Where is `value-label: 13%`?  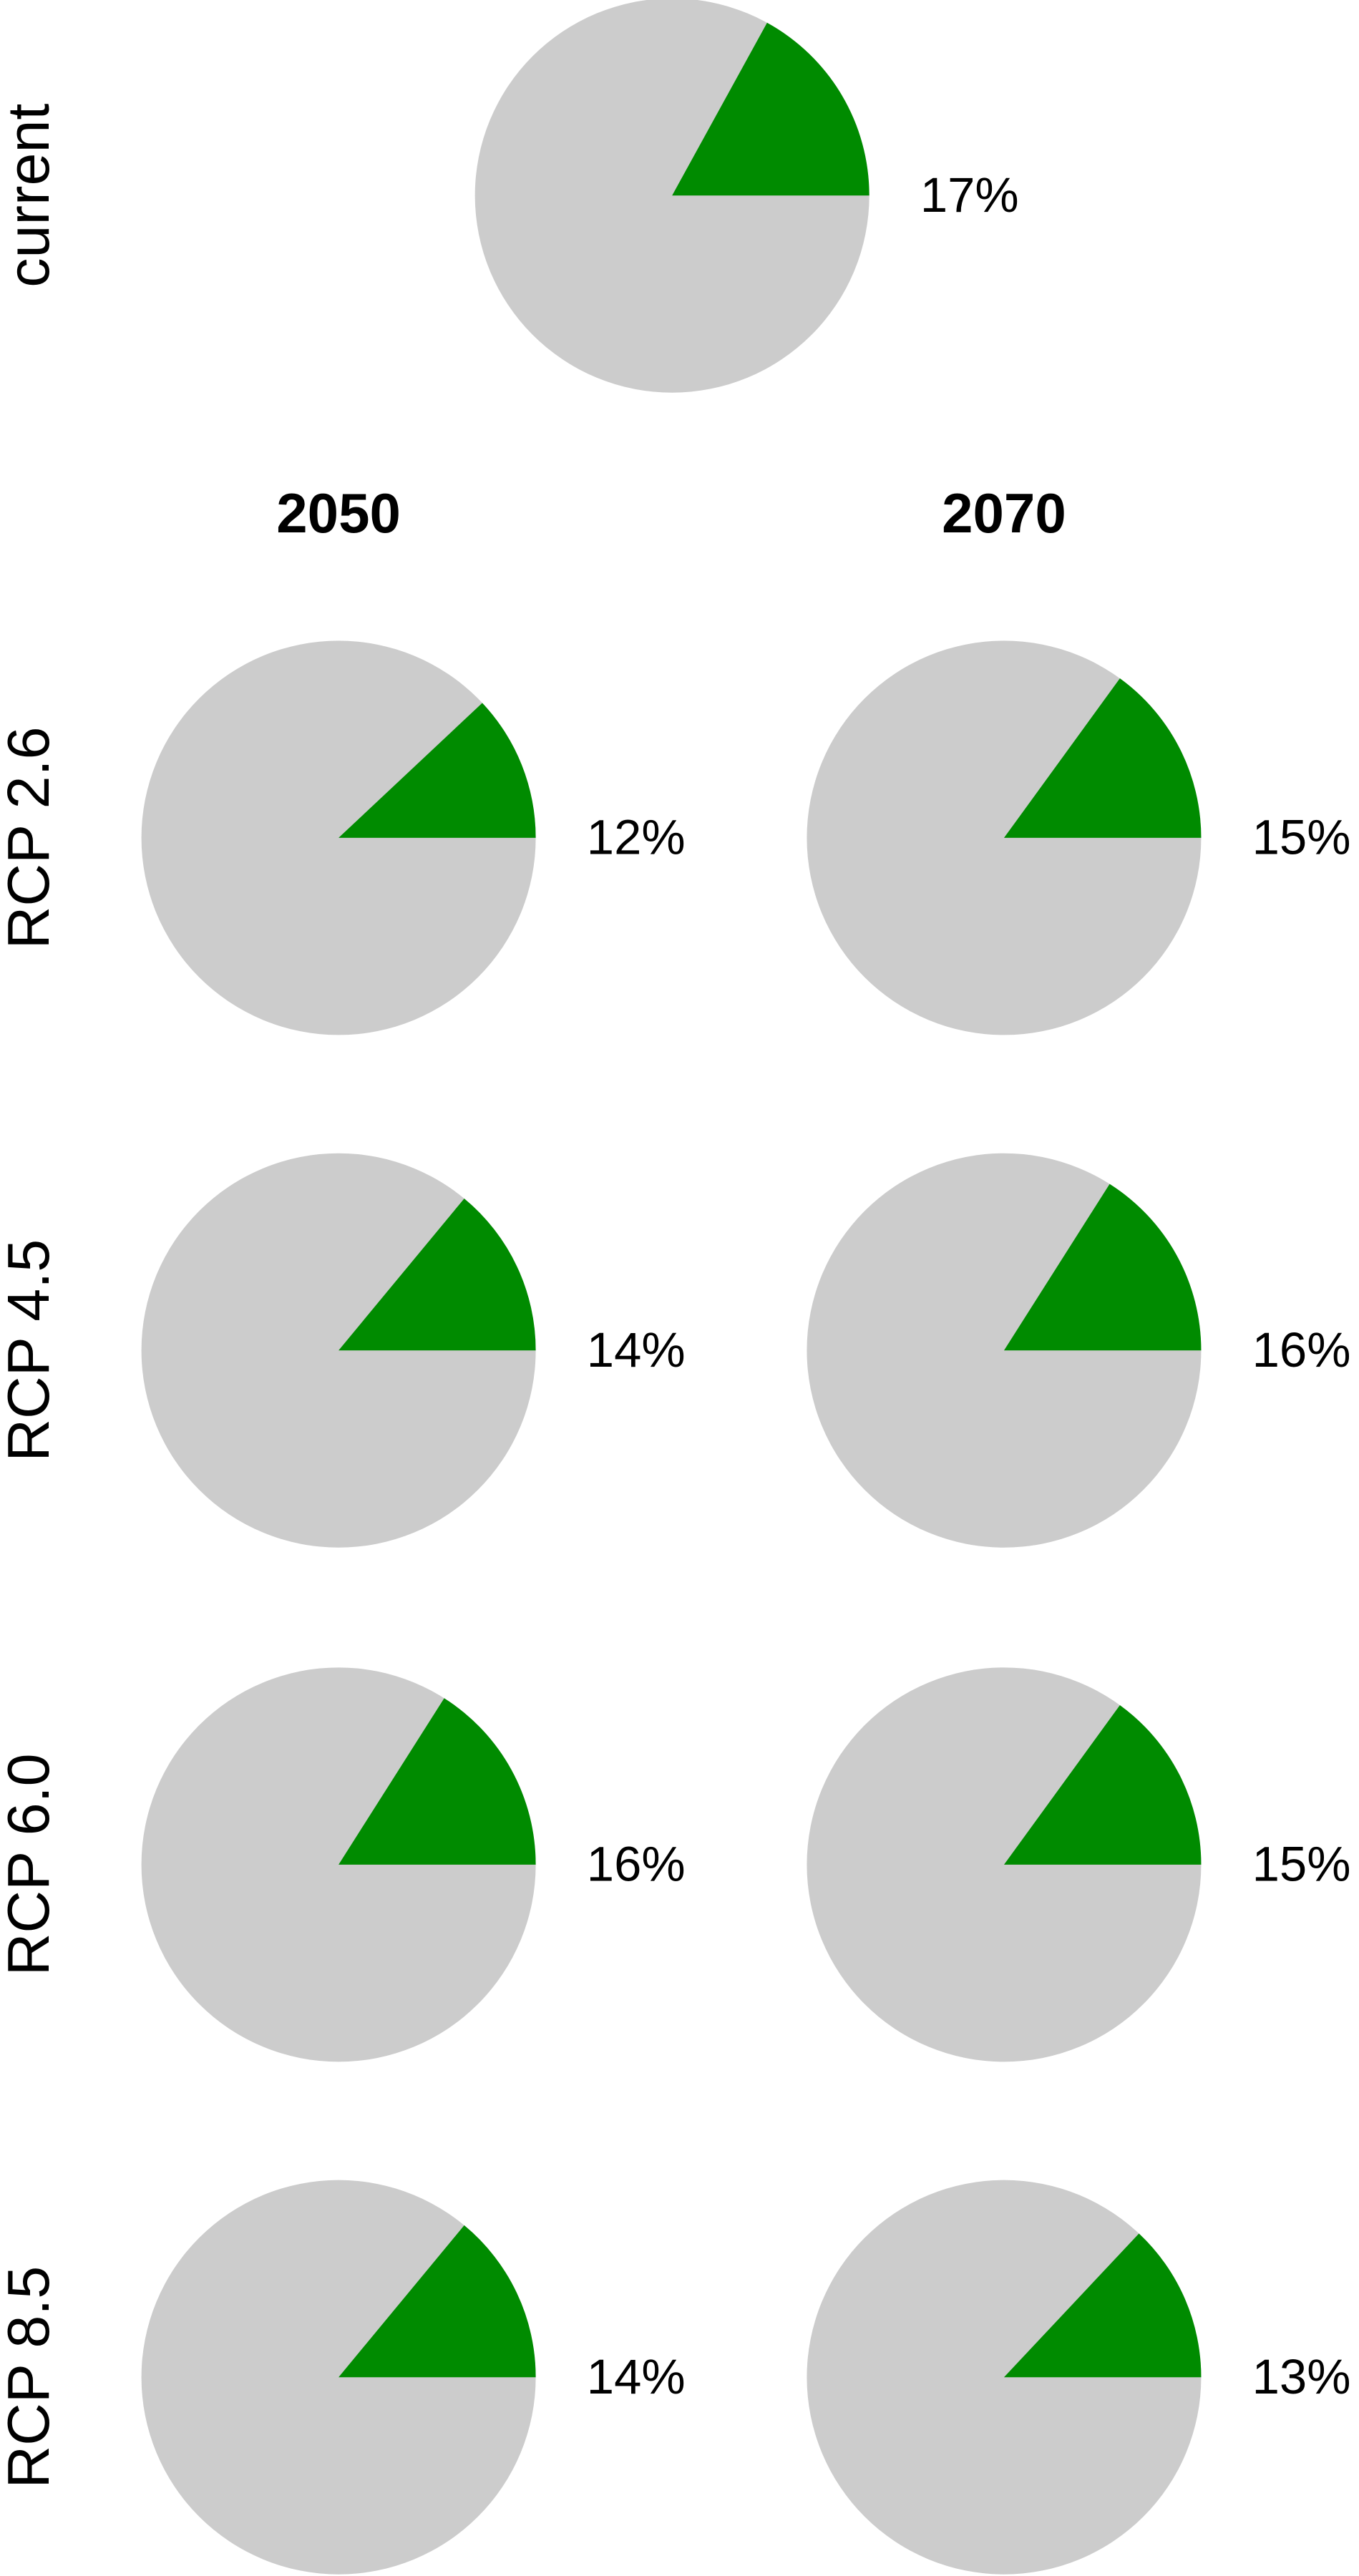 value-label: 13% is located at coordinates (1301, 2376).